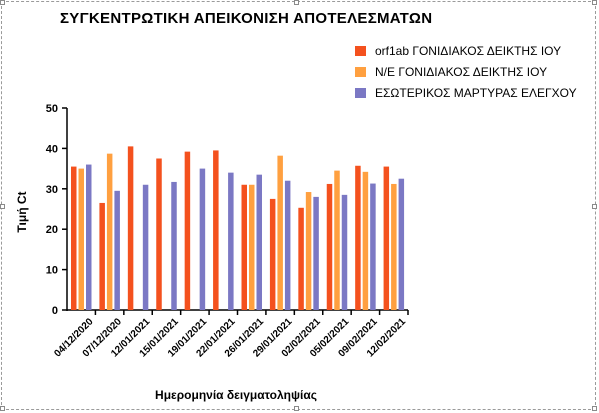 The image size is (599, 413). I want to click on y-tick-label: 50, so click(52, 109).